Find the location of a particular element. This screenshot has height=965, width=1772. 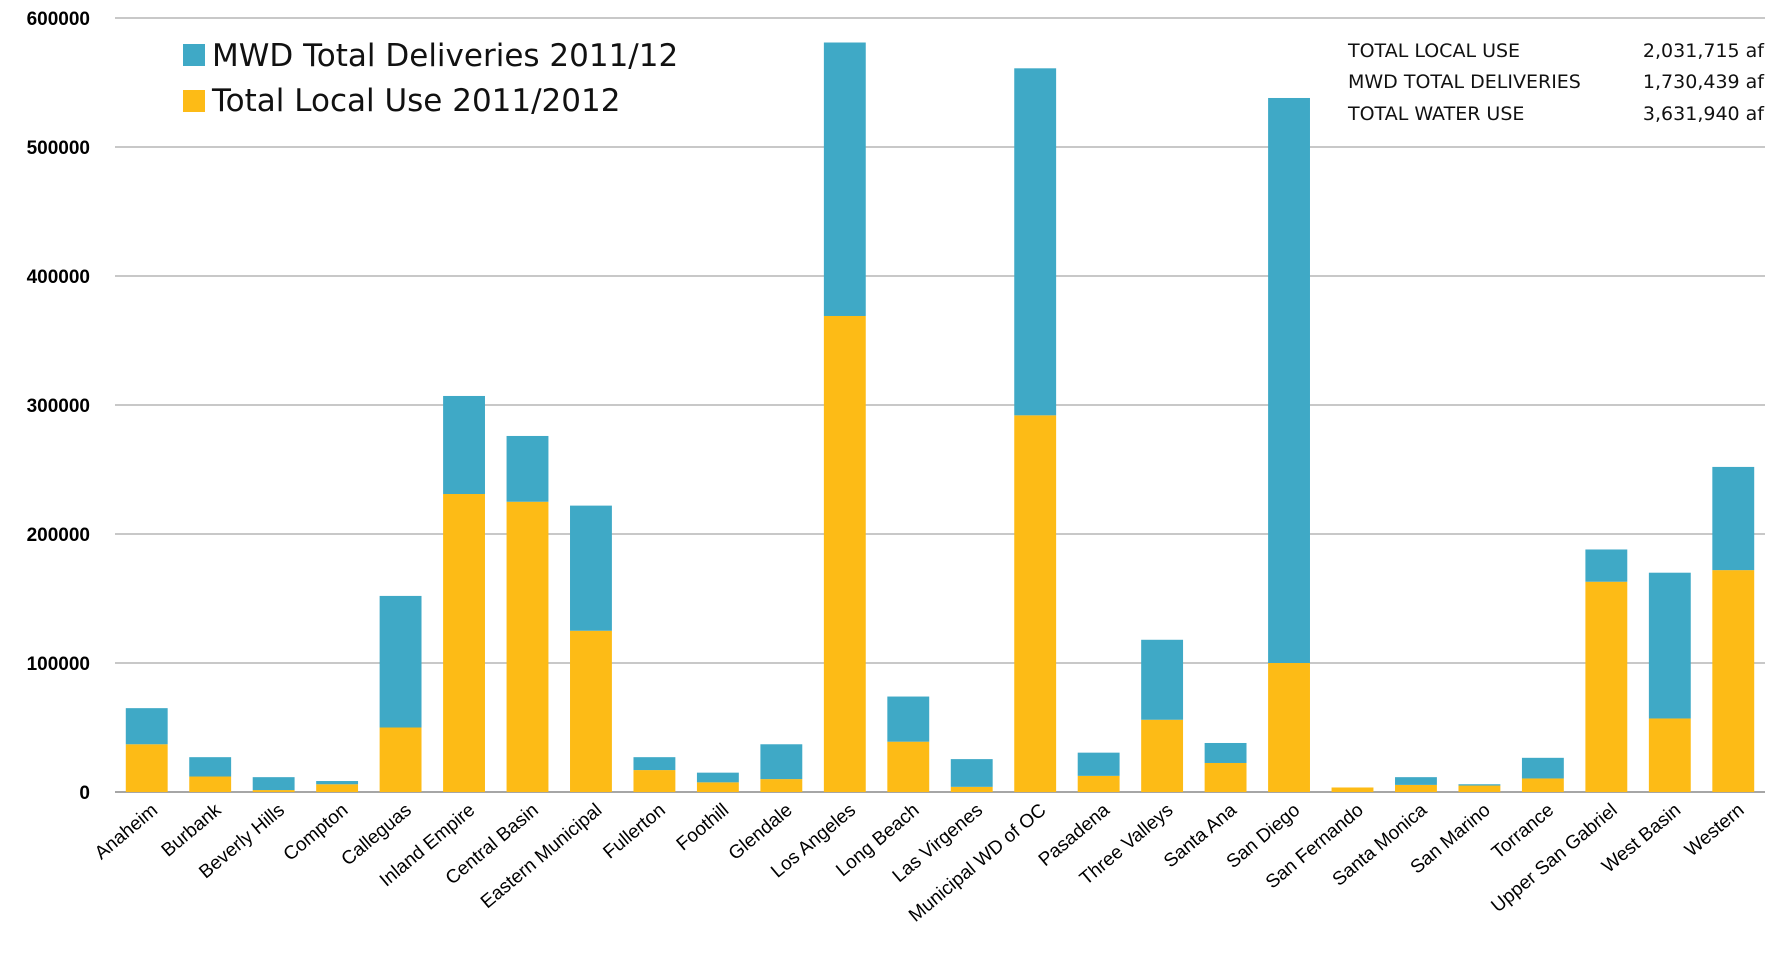

summary-label-local: TOTAL LOCAL USE is located at coordinates (1433, 51).